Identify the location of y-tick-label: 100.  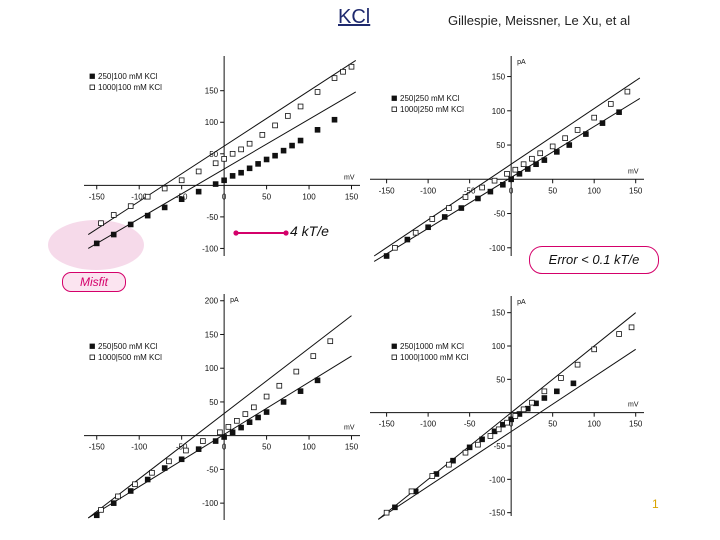
(499, 346).